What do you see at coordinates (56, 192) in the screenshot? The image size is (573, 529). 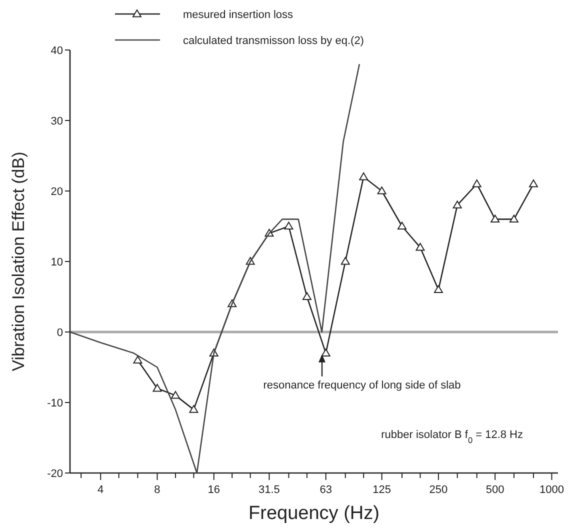 I see `y-tick-label: 20` at bounding box center [56, 192].